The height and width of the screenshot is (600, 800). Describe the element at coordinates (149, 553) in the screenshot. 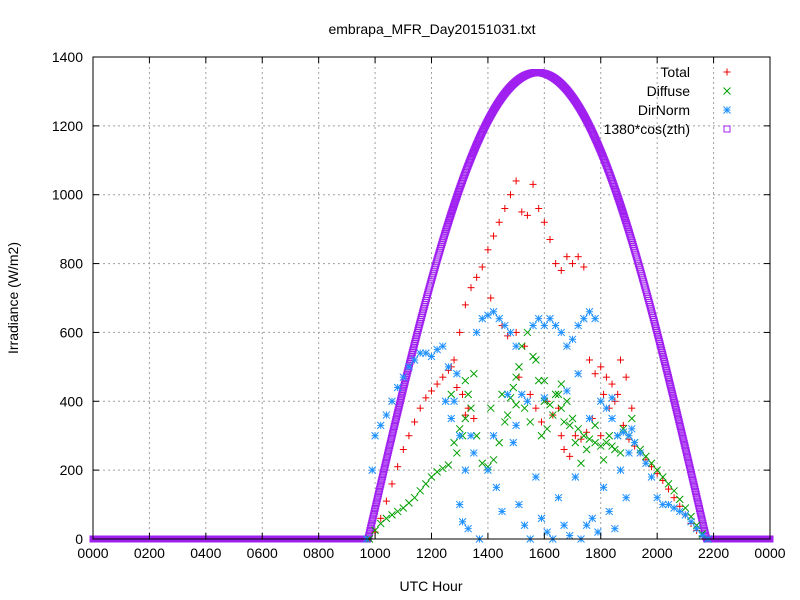

I see `x-tick-label: 0200` at that location.